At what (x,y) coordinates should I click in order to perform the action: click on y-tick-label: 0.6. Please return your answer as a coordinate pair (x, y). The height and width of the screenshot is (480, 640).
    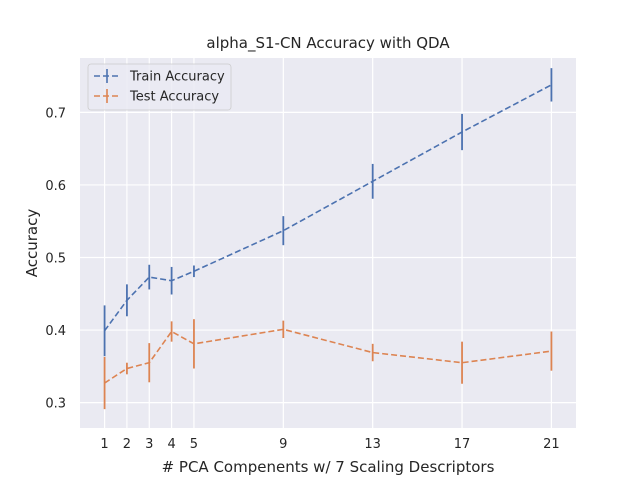
    Looking at the image, I should click on (55, 186).